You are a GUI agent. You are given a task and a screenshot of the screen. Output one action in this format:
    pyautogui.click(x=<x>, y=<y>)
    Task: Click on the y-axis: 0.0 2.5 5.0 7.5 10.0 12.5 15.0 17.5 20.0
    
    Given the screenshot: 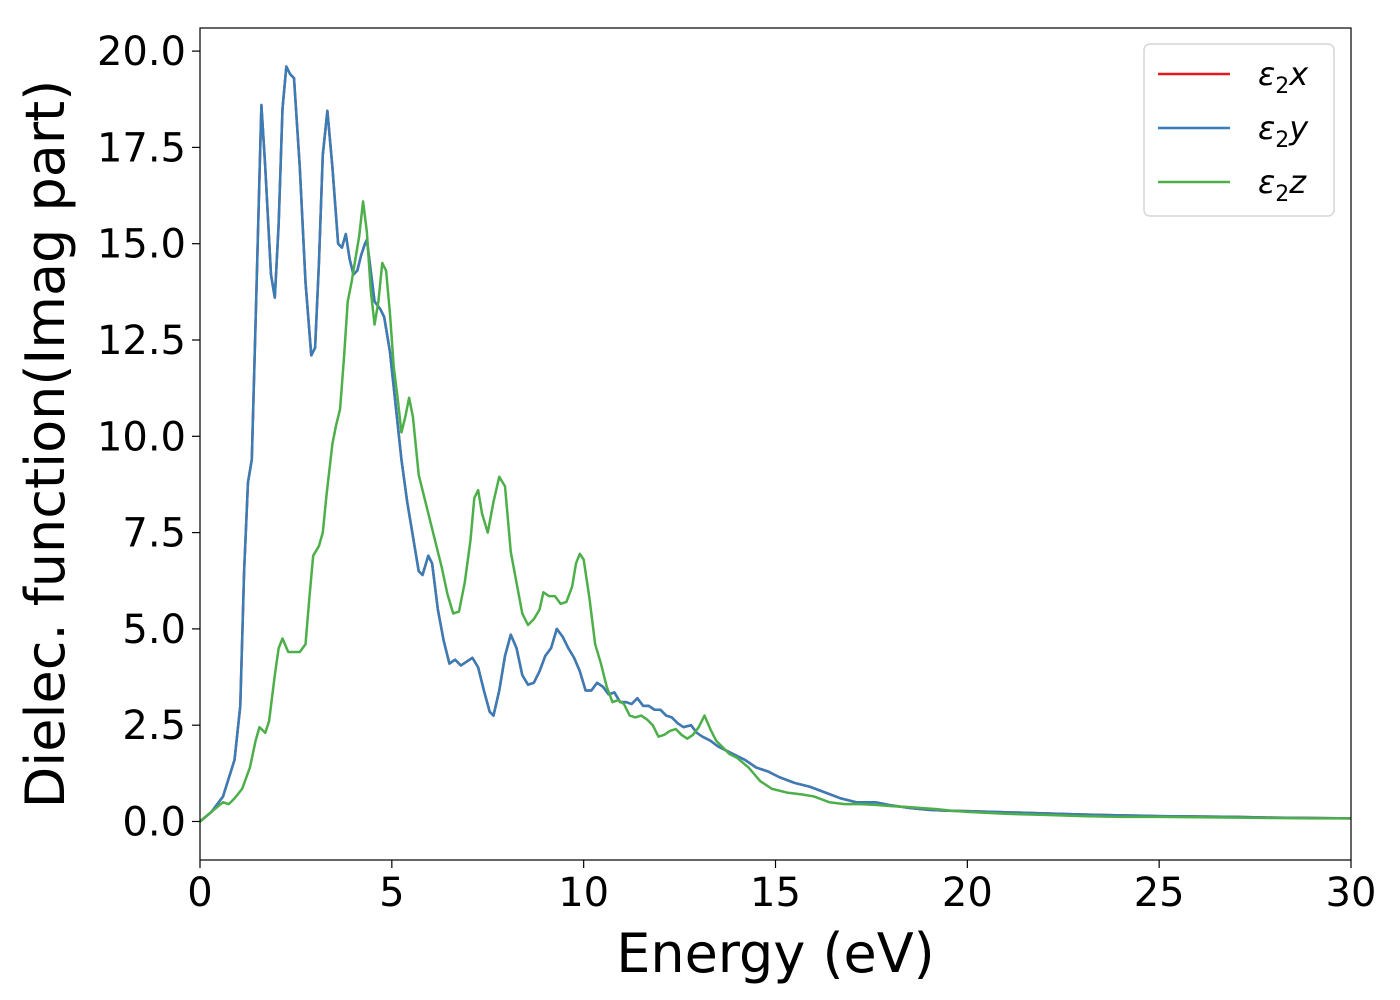 What is the action you would take?
    pyautogui.click(x=148, y=437)
    